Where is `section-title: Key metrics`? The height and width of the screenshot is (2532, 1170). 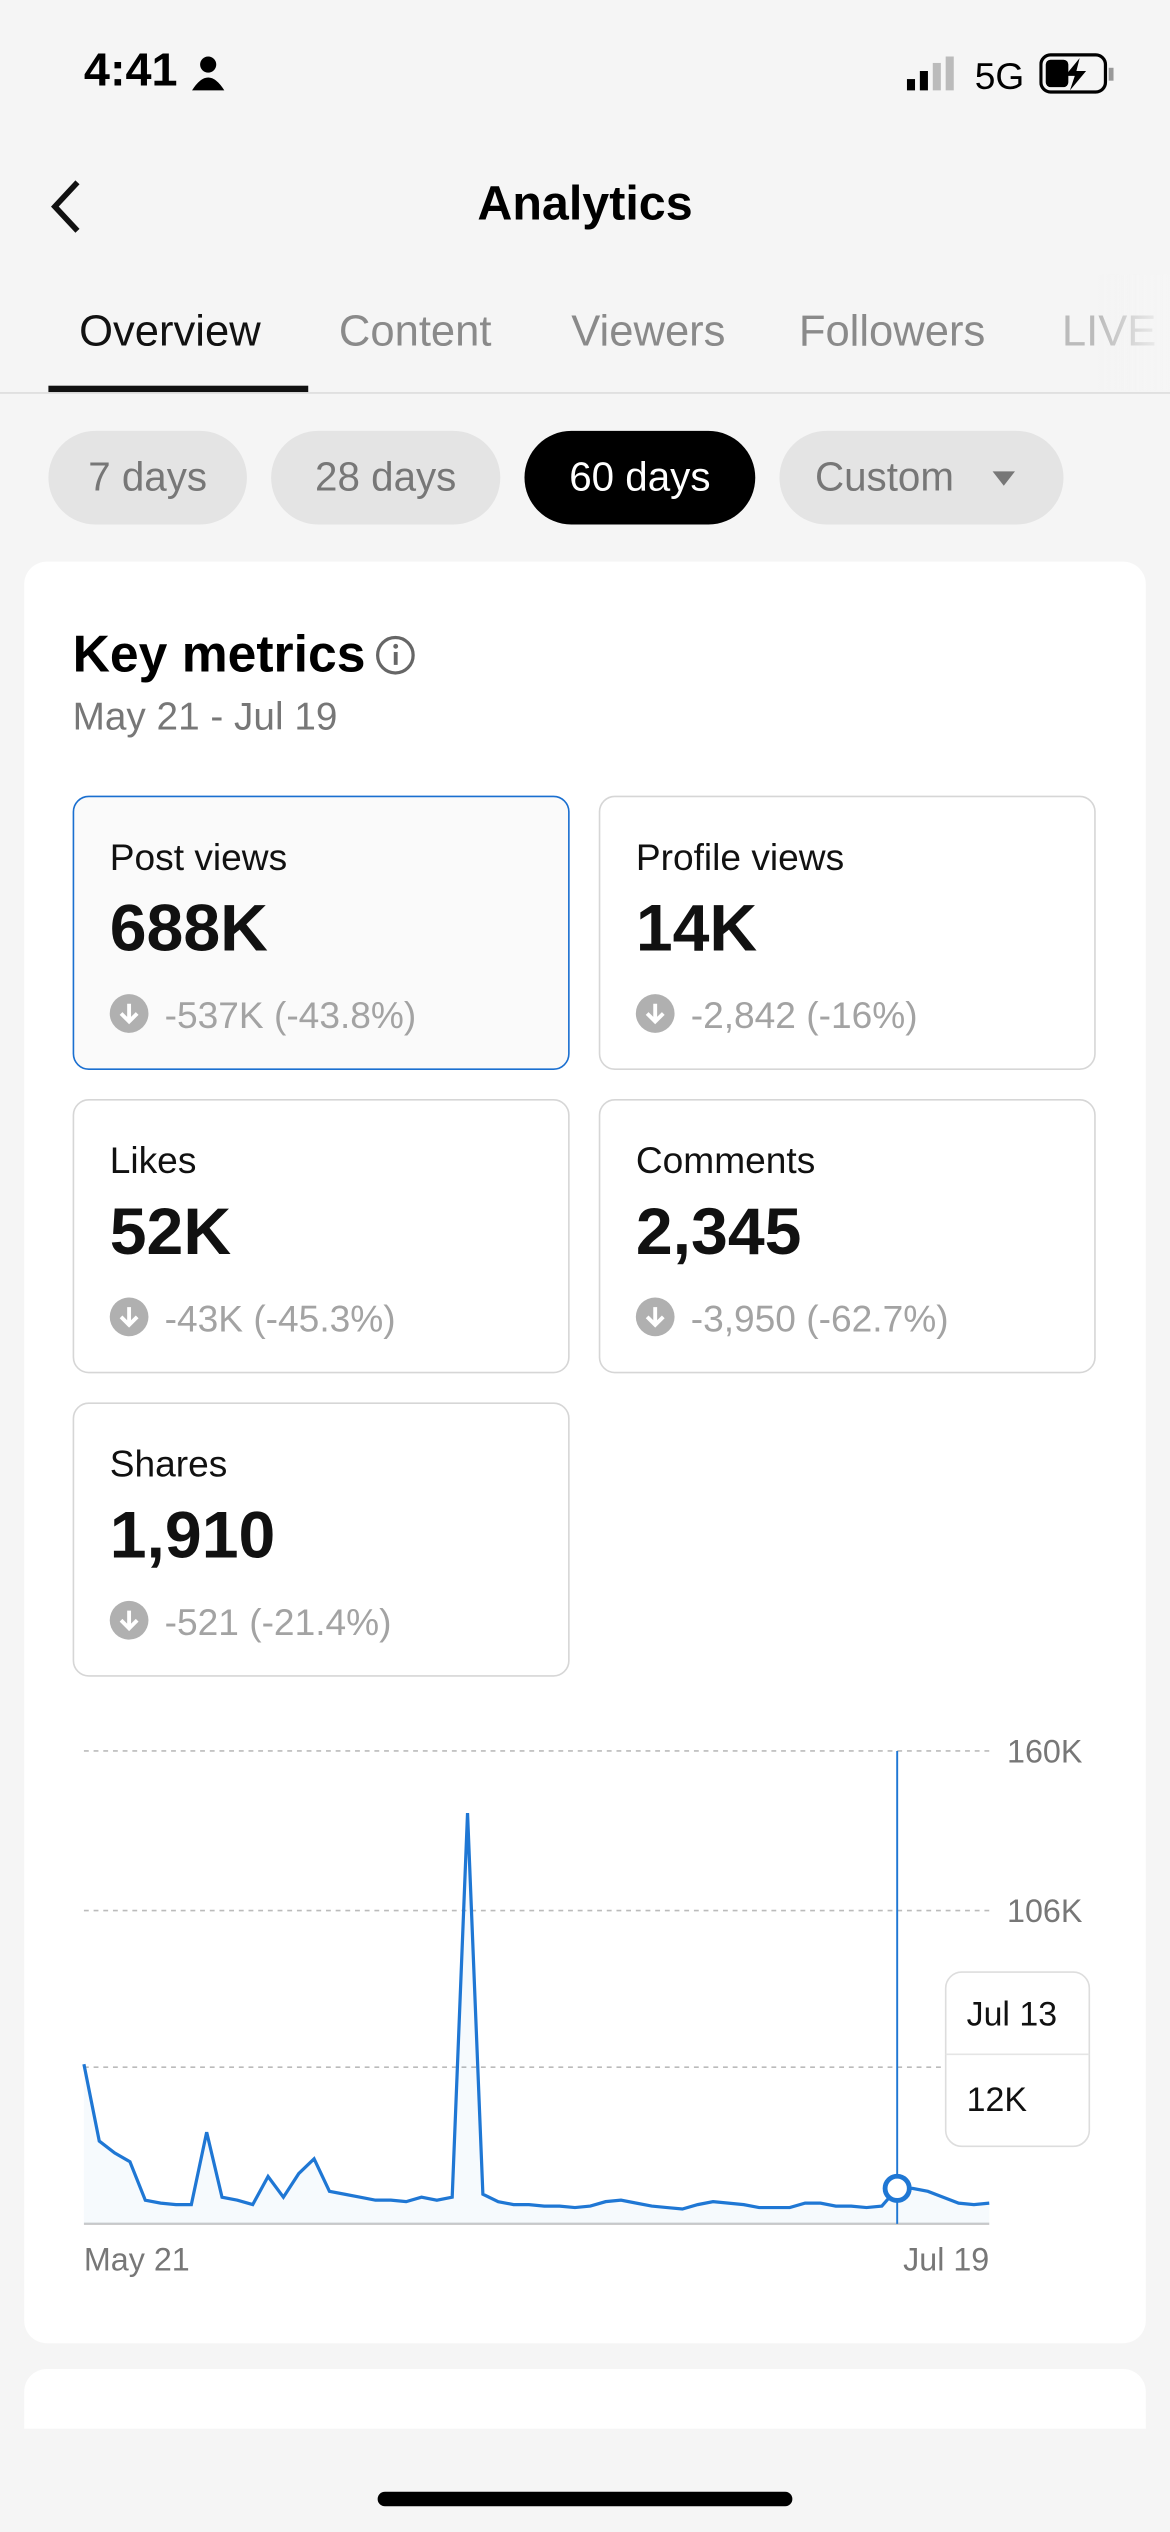 section-title: Key metrics is located at coordinates (219, 653).